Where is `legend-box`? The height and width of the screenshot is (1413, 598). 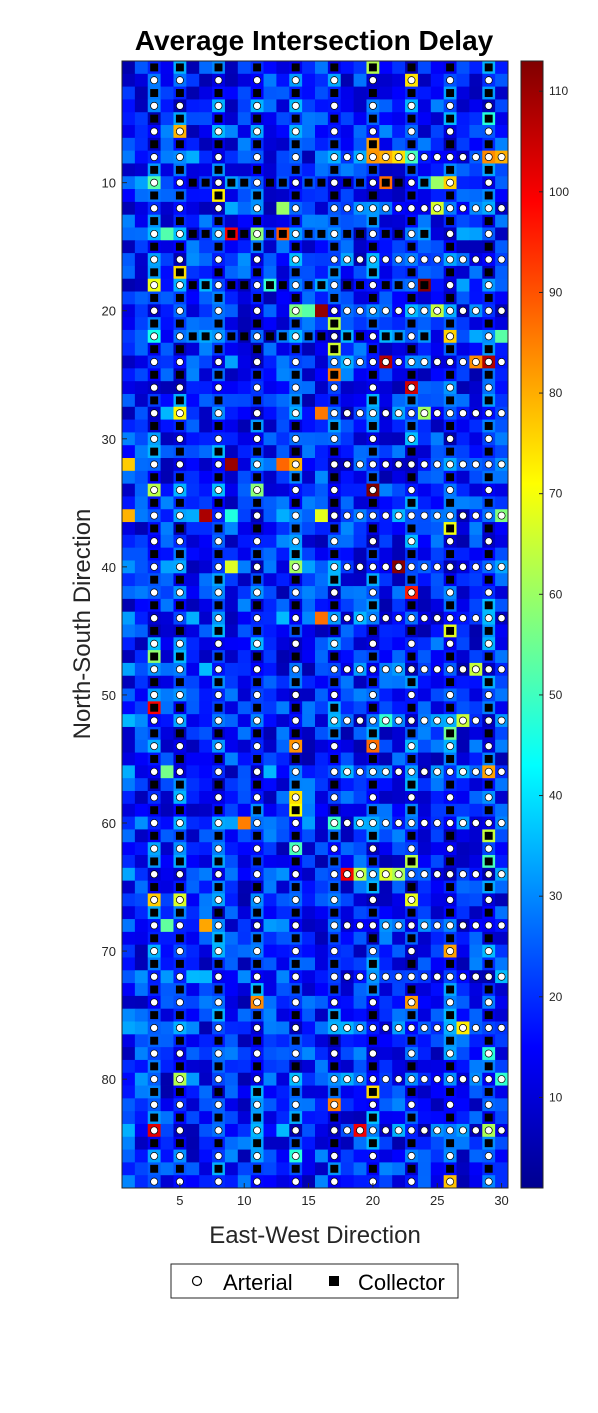 legend-box is located at coordinates (314, 1281).